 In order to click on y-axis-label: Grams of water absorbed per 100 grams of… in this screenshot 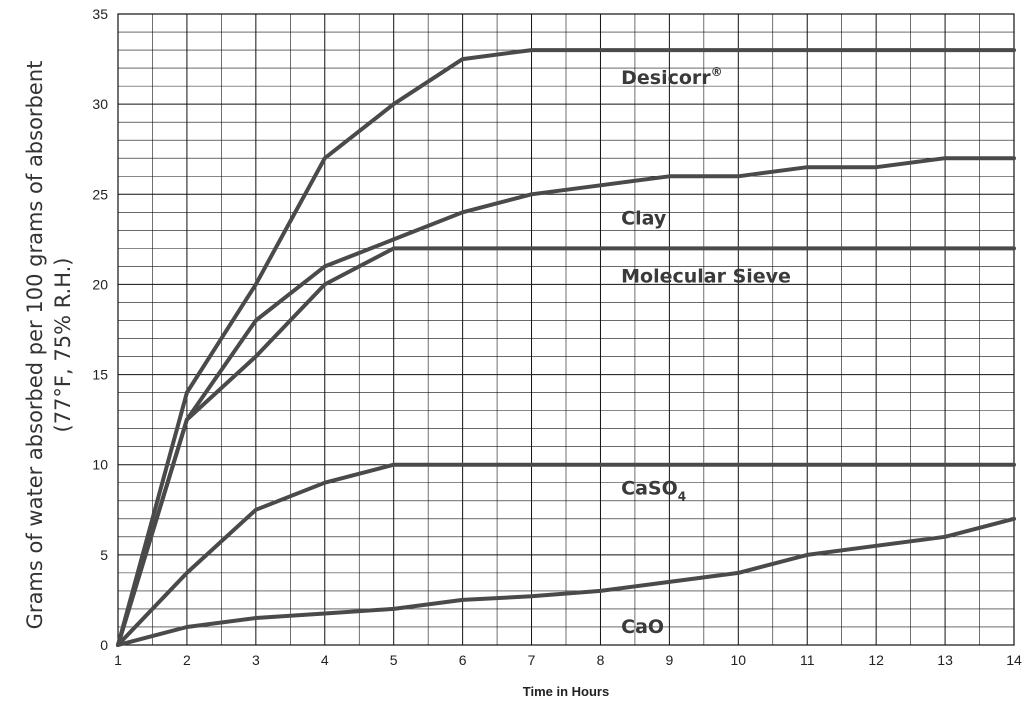, I will do `click(49, 345)`.